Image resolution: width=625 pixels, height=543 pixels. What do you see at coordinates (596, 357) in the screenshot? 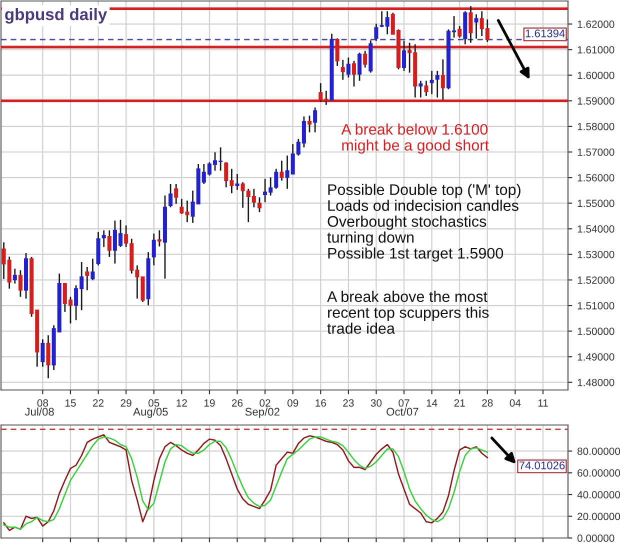
I see `y-tick-label: 1.49000` at bounding box center [596, 357].